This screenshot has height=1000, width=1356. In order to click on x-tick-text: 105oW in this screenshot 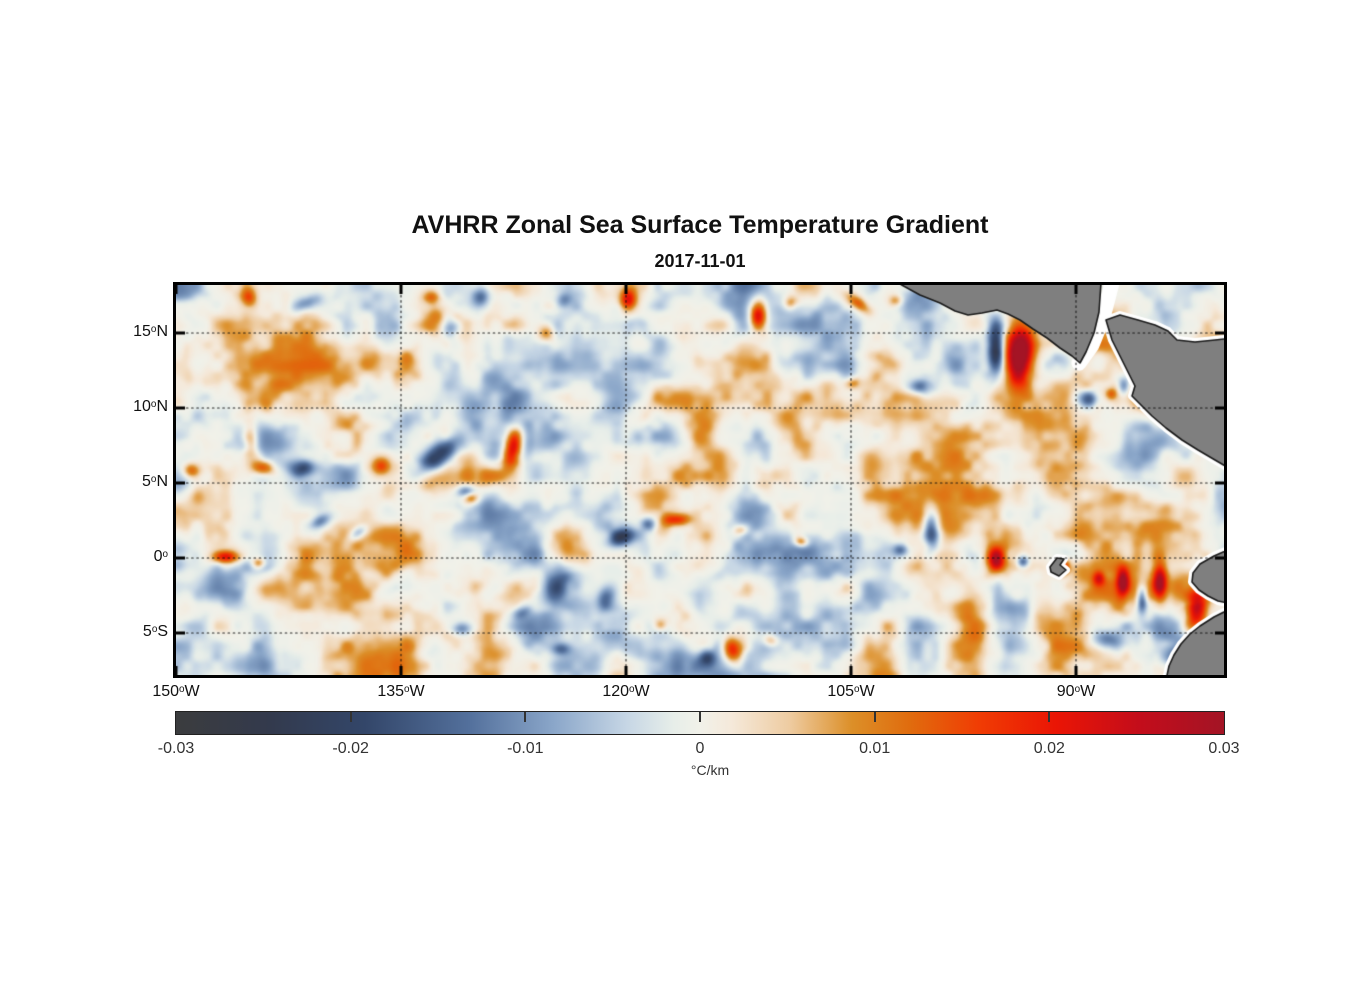, I will do `click(851, 691)`.